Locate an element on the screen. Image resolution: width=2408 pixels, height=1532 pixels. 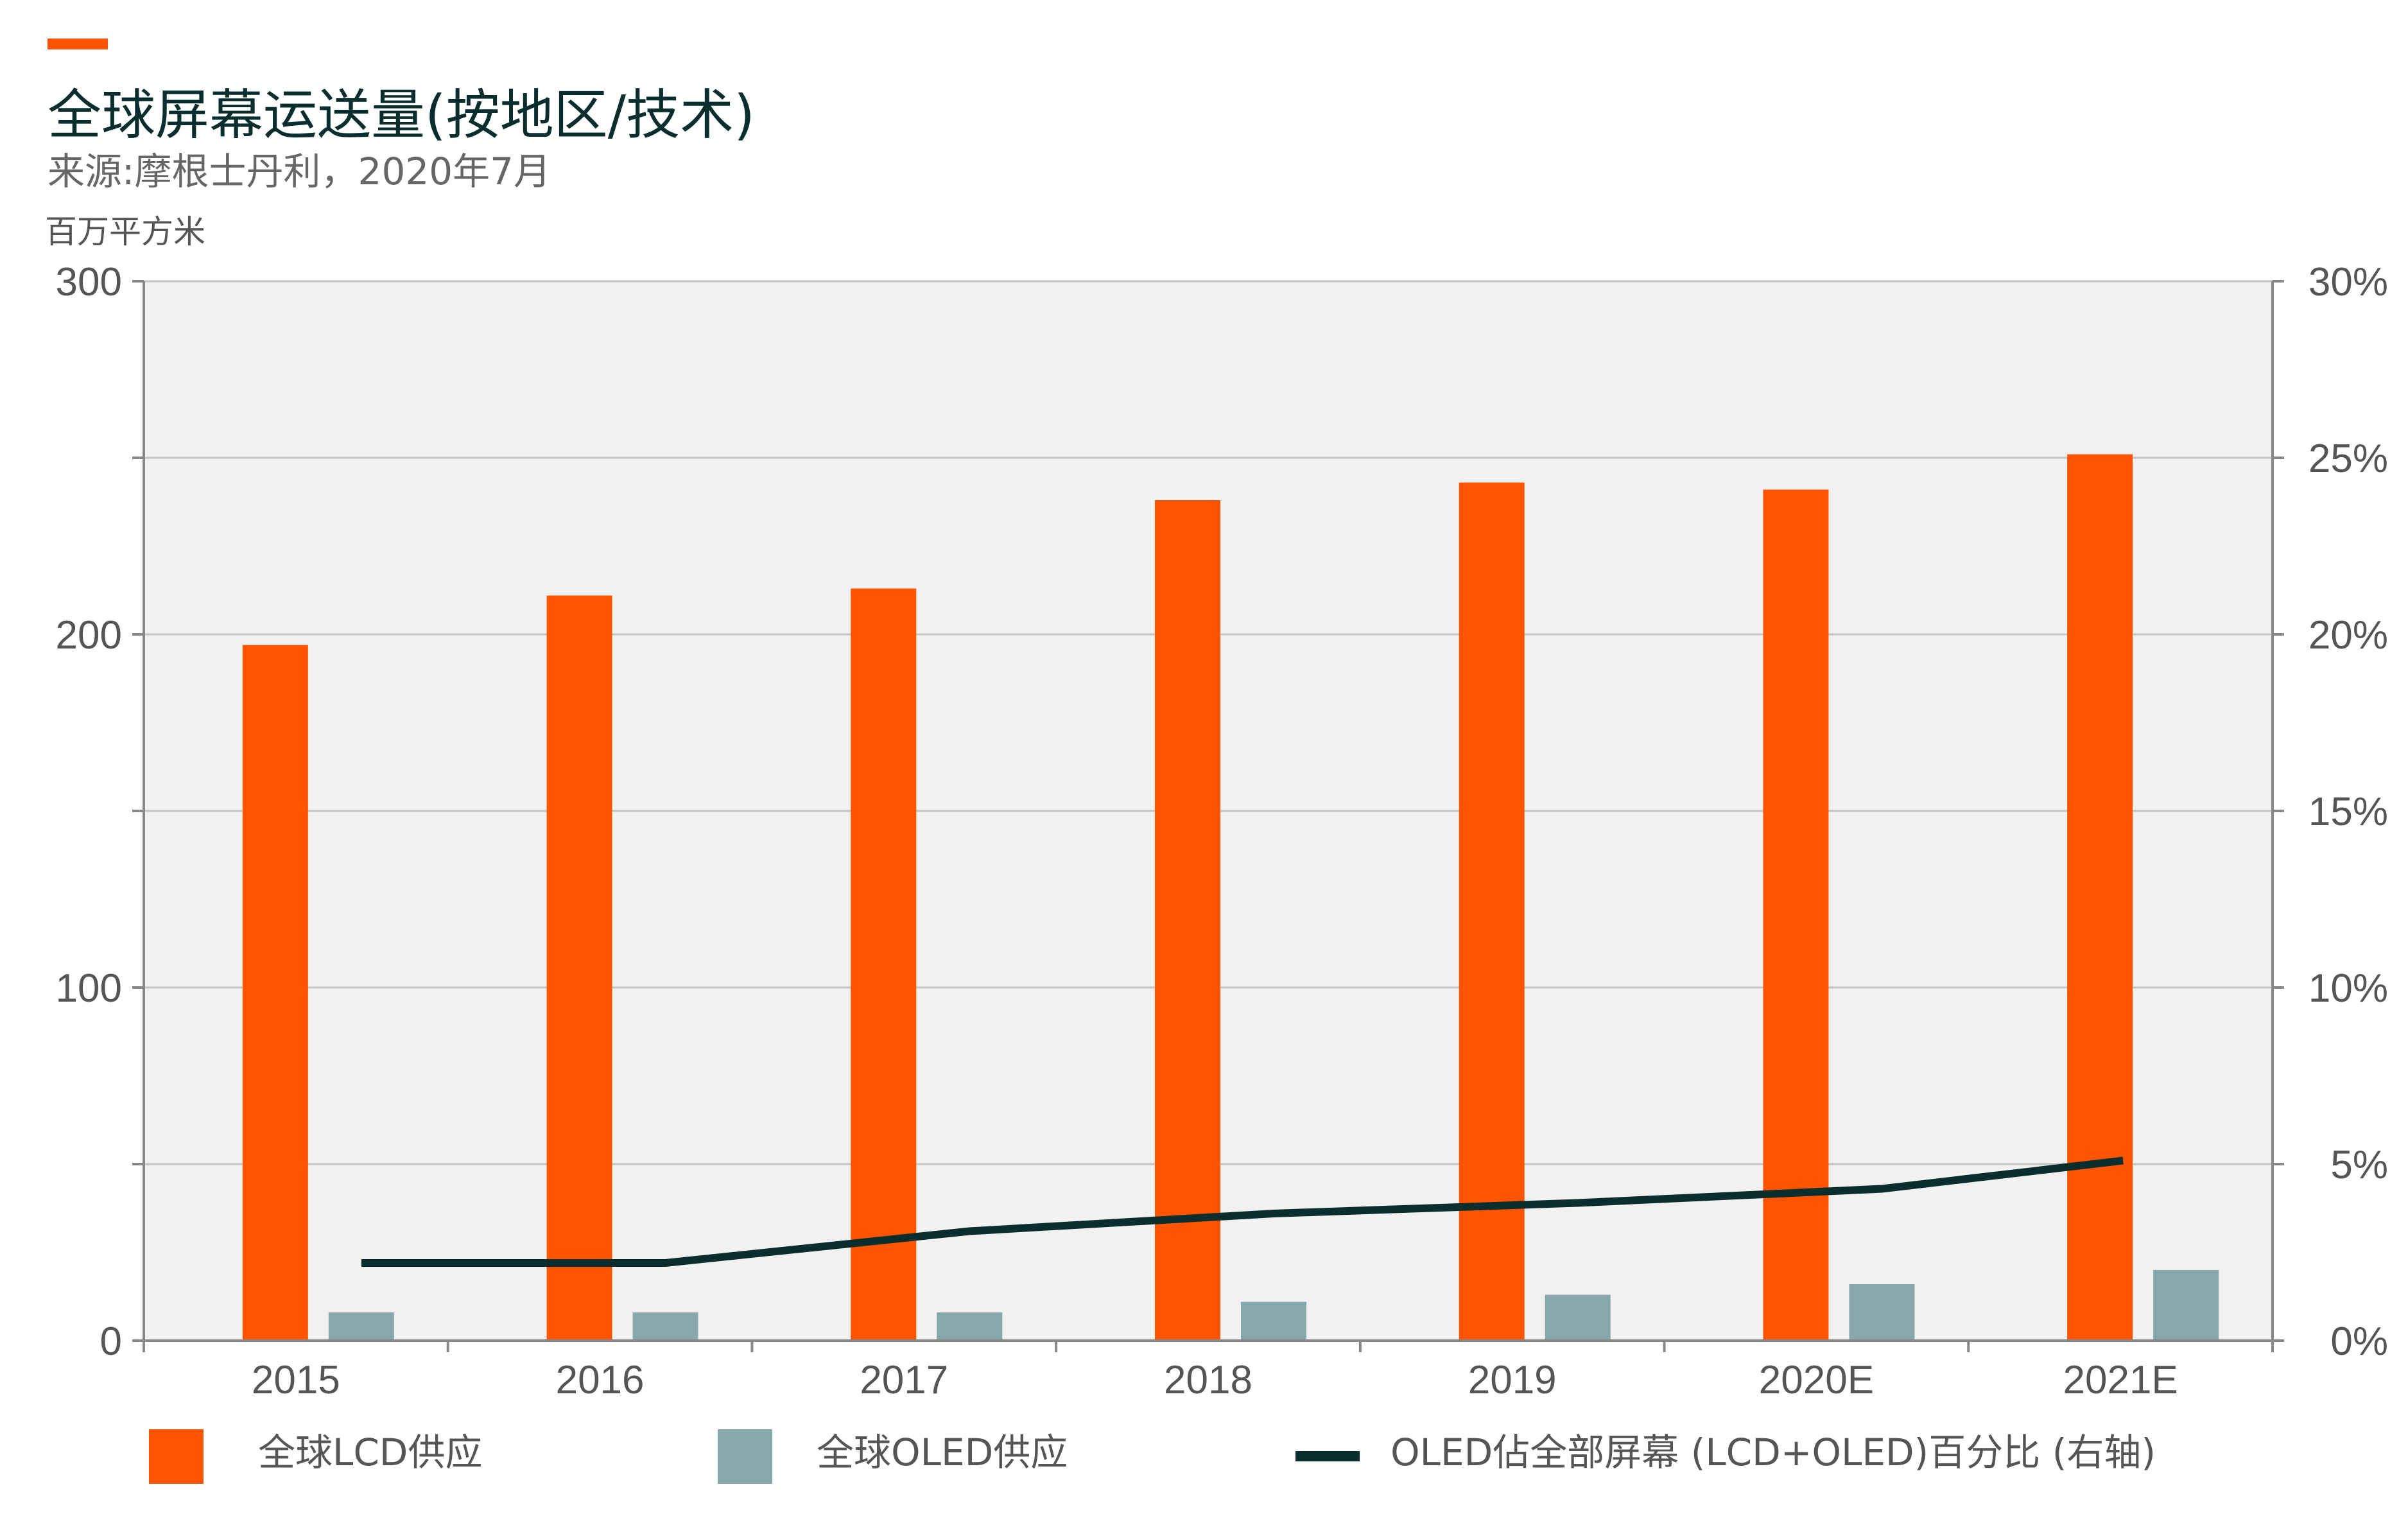
title-accent-bar is located at coordinates (78, 44).